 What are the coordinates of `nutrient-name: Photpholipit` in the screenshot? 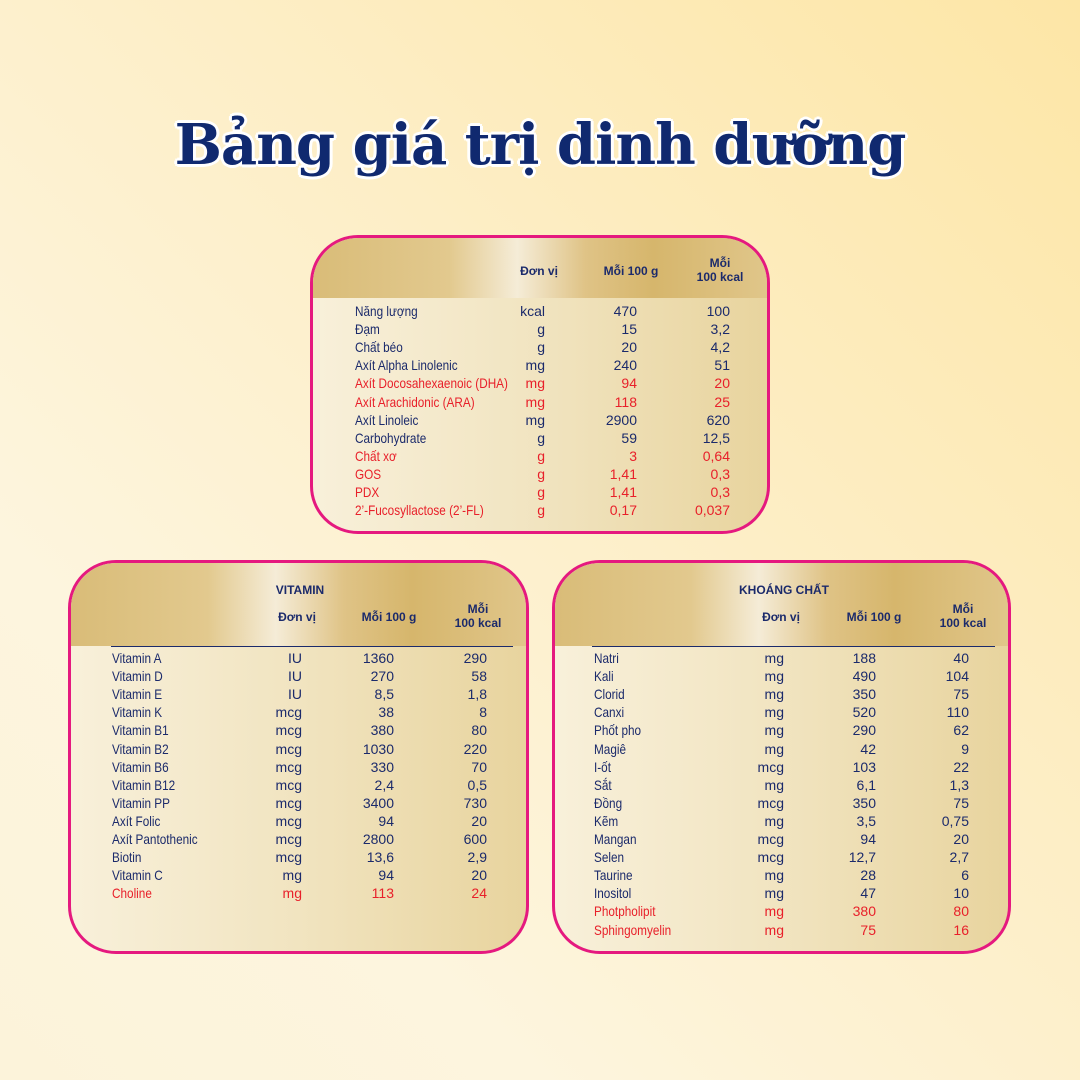 It's located at (625, 911).